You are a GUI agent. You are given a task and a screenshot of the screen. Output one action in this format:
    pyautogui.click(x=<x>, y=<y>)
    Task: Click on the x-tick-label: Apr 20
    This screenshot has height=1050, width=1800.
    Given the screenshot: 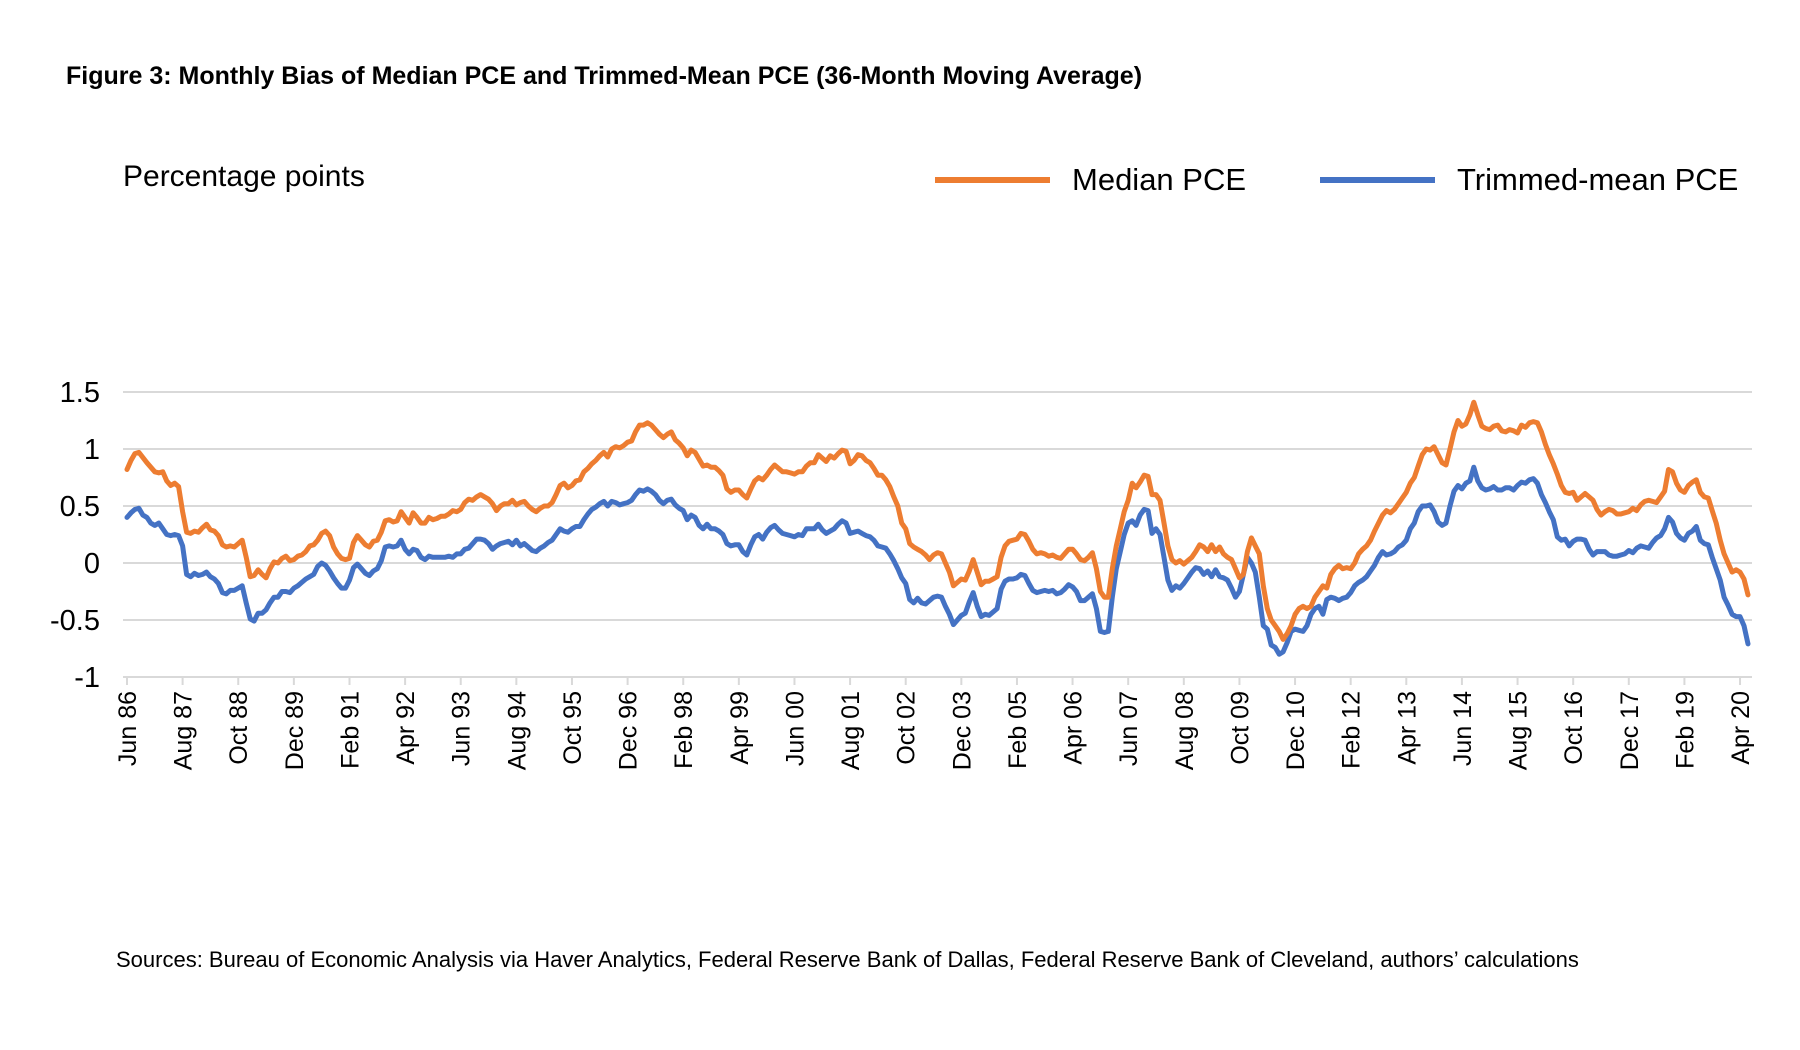 What is the action you would take?
    pyautogui.click(x=1741, y=728)
    